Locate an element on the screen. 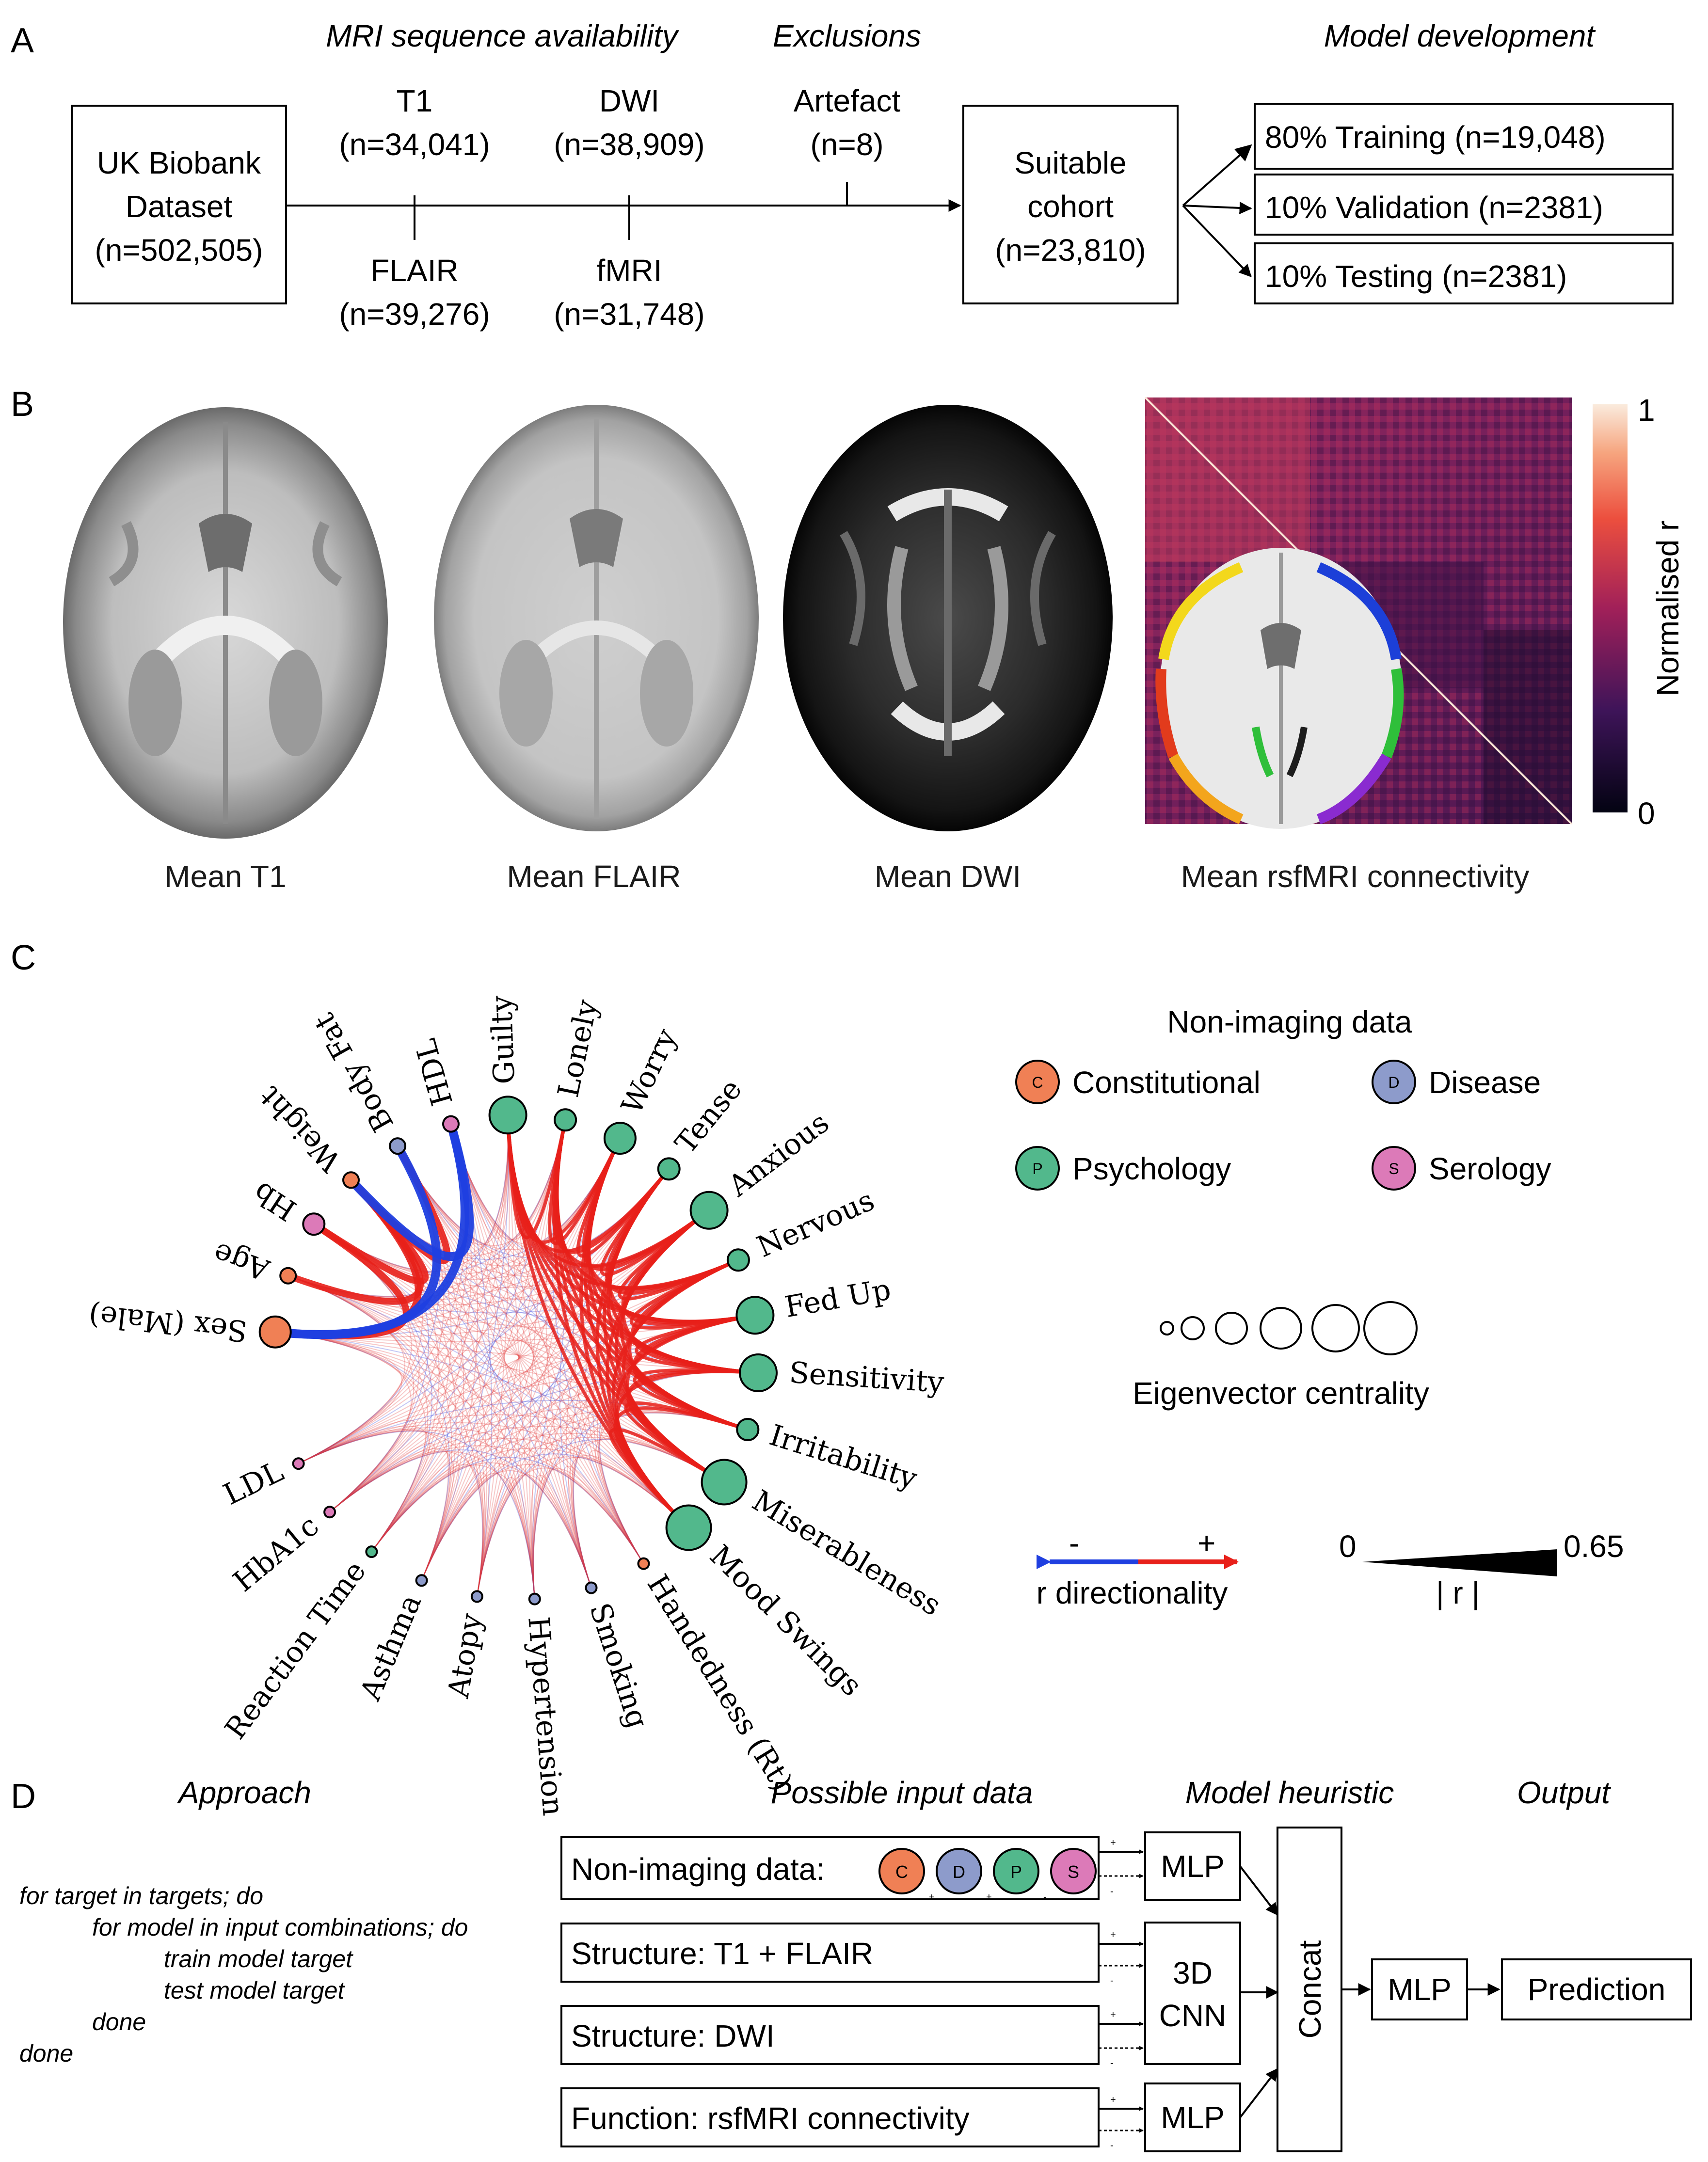 Image resolution: width=1708 pixels, height=2162 pixels. colorbar-label: Normalised r is located at coordinates (1667, 609).